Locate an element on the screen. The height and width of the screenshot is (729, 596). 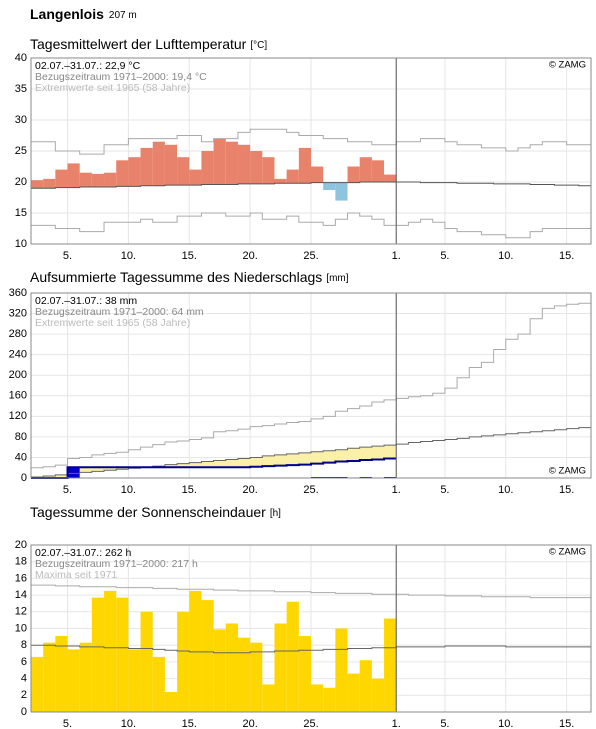
unit: [h] is located at coordinates (275, 513).